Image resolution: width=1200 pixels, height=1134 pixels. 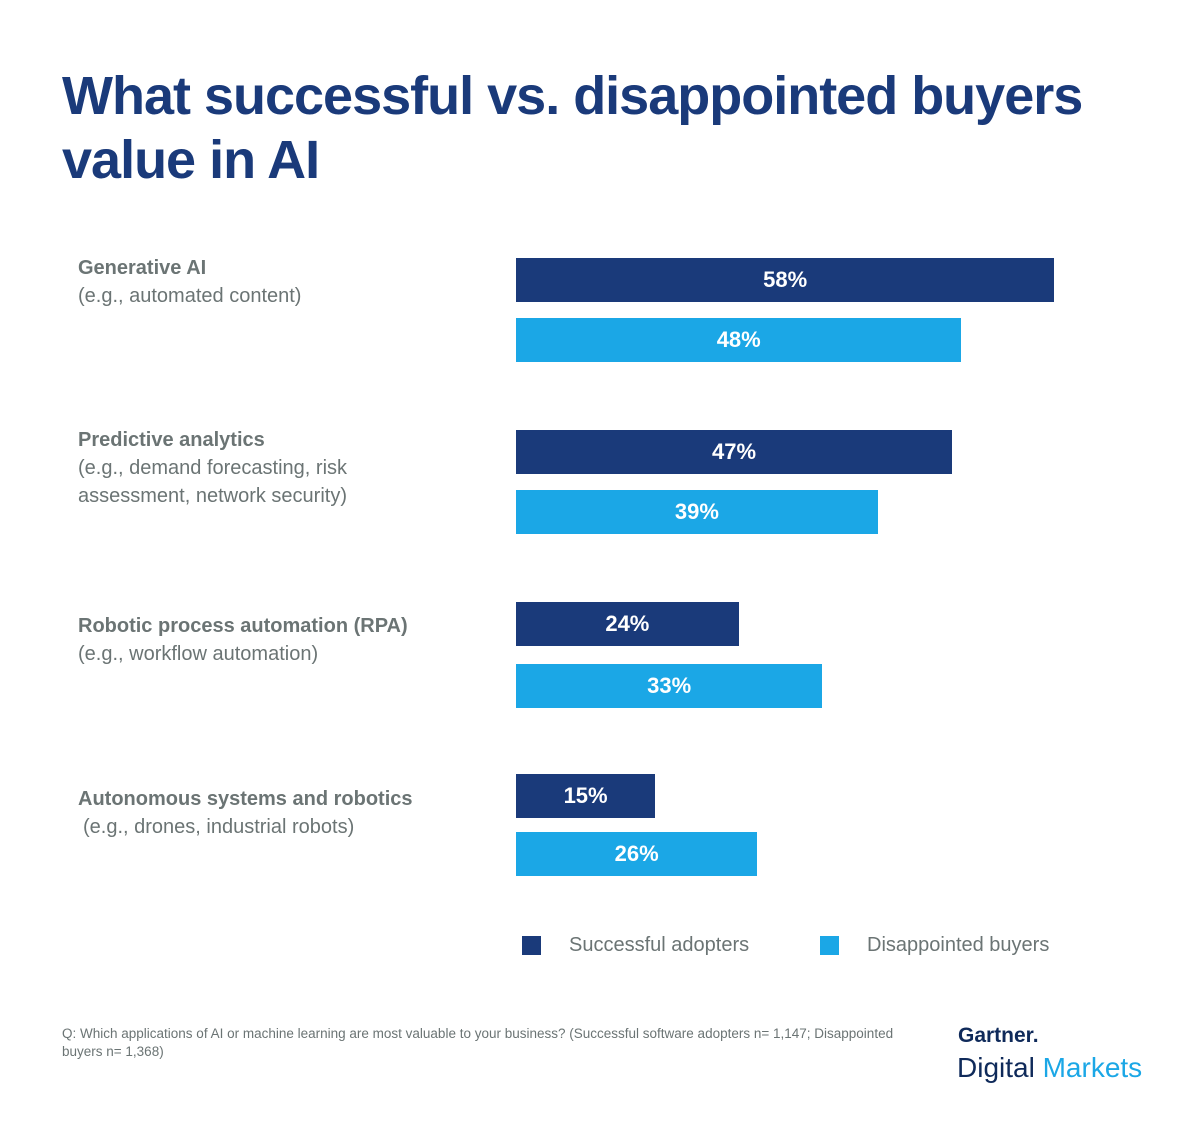 I want to click on data-label: 48%, so click(x=738, y=339).